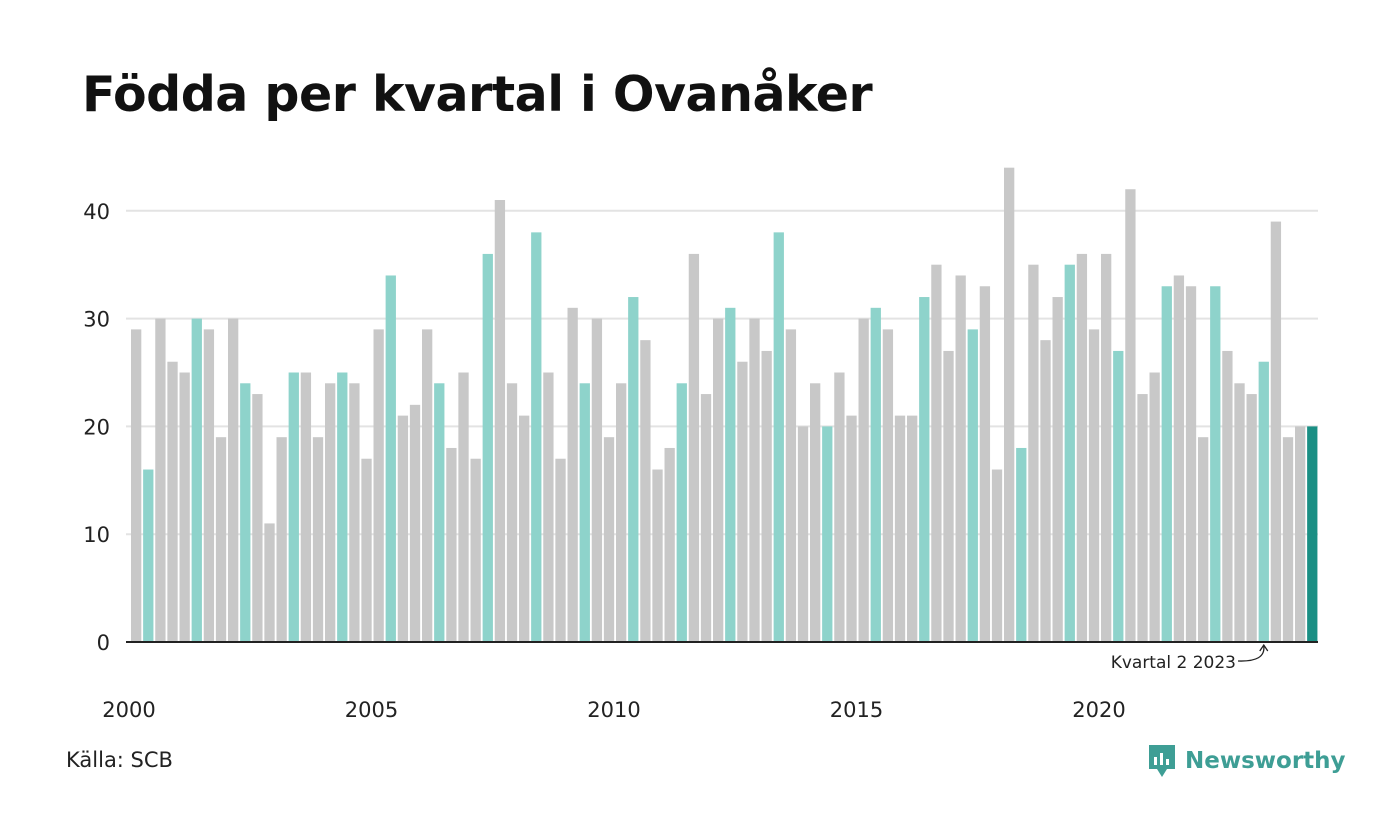 This screenshot has height=840, width=1400. I want to click on y-tick-label: 20, so click(96, 427).